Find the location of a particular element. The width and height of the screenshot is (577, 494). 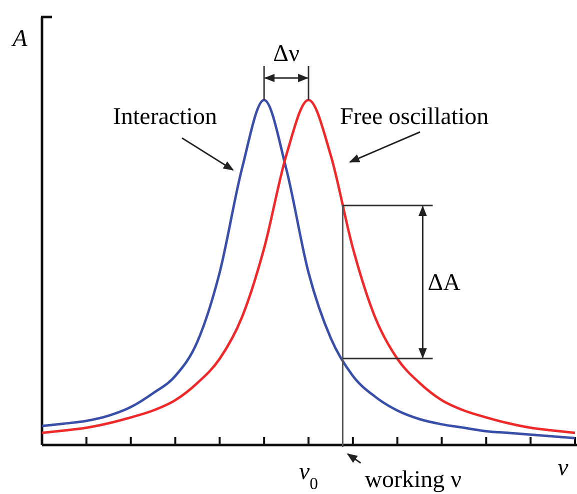

annotation: ΔA is located at coordinates (445, 283).